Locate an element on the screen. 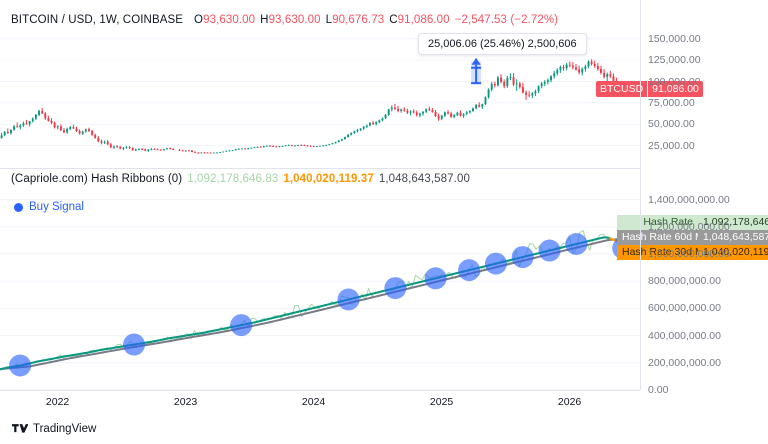 This screenshot has height=444, width=768. indicator-ma60-value: 1,048,643,587.00 is located at coordinates (424, 179).